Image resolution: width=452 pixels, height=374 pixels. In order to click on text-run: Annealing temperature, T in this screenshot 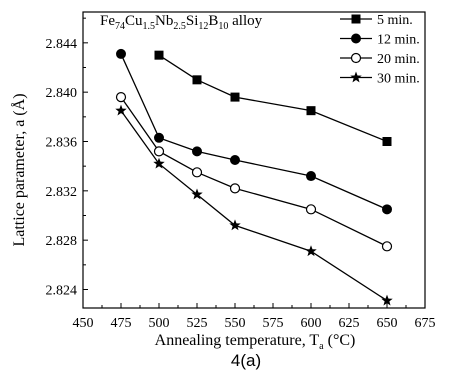, I will do `click(237, 340)`.